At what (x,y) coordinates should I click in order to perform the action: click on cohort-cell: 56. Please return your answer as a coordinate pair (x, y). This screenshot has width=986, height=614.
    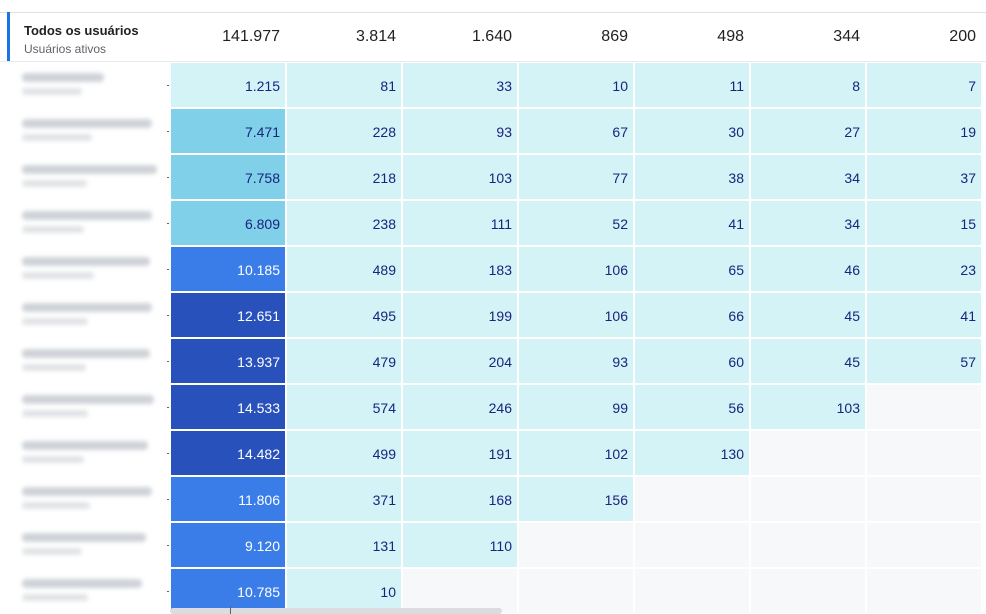
    Looking at the image, I should click on (692, 407).